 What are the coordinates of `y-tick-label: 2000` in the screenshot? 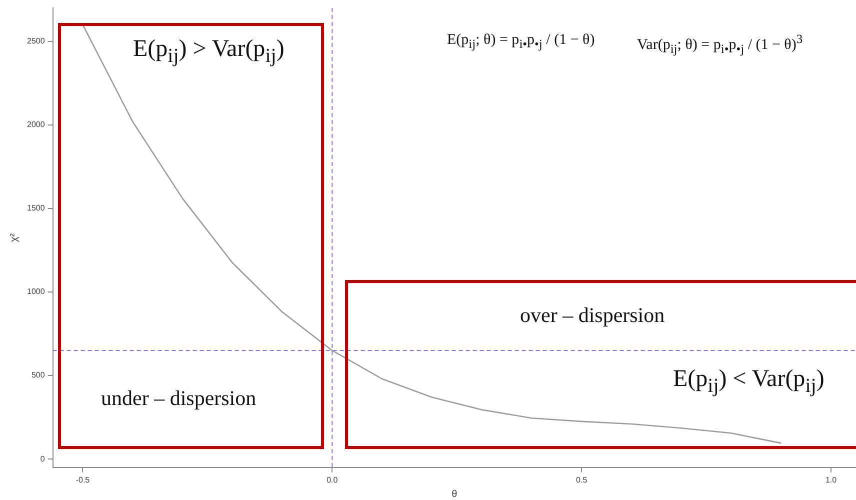 It's located at (36, 125).